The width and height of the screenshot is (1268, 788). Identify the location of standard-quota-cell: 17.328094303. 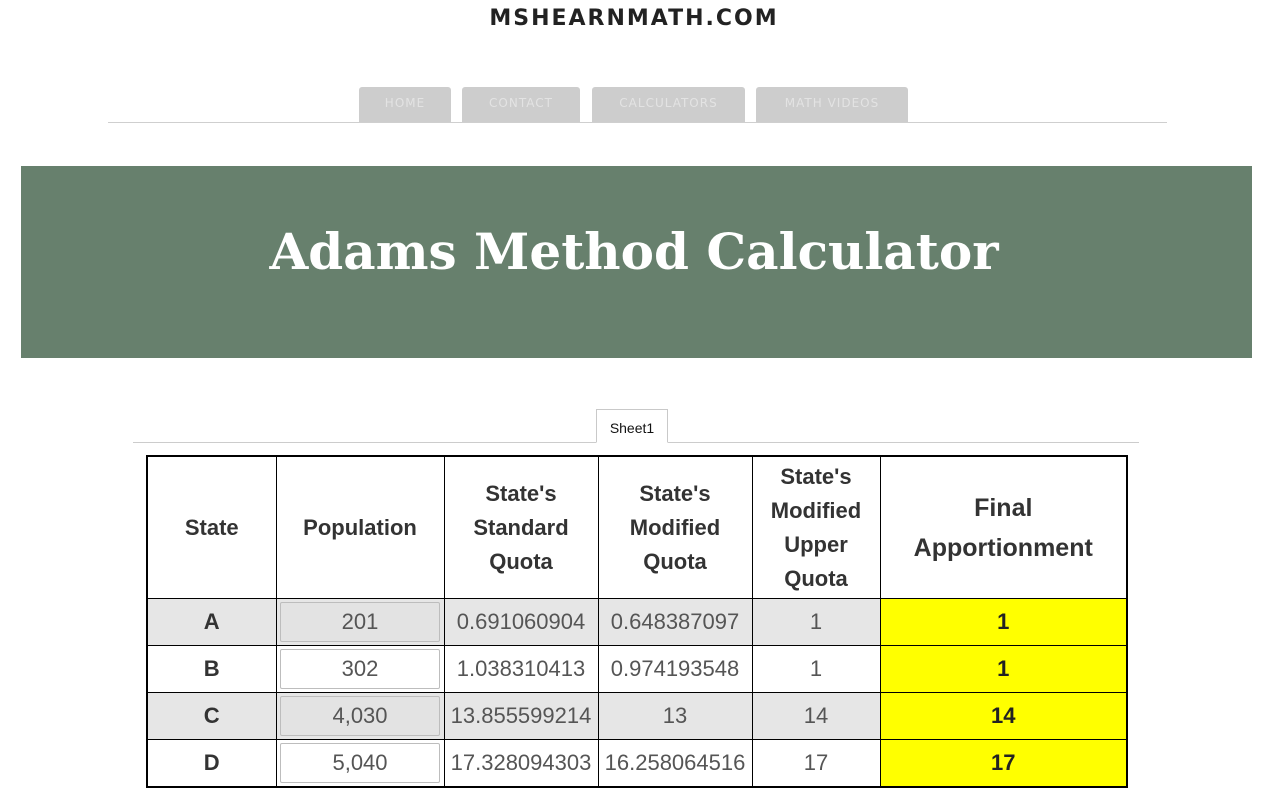
(521, 763).